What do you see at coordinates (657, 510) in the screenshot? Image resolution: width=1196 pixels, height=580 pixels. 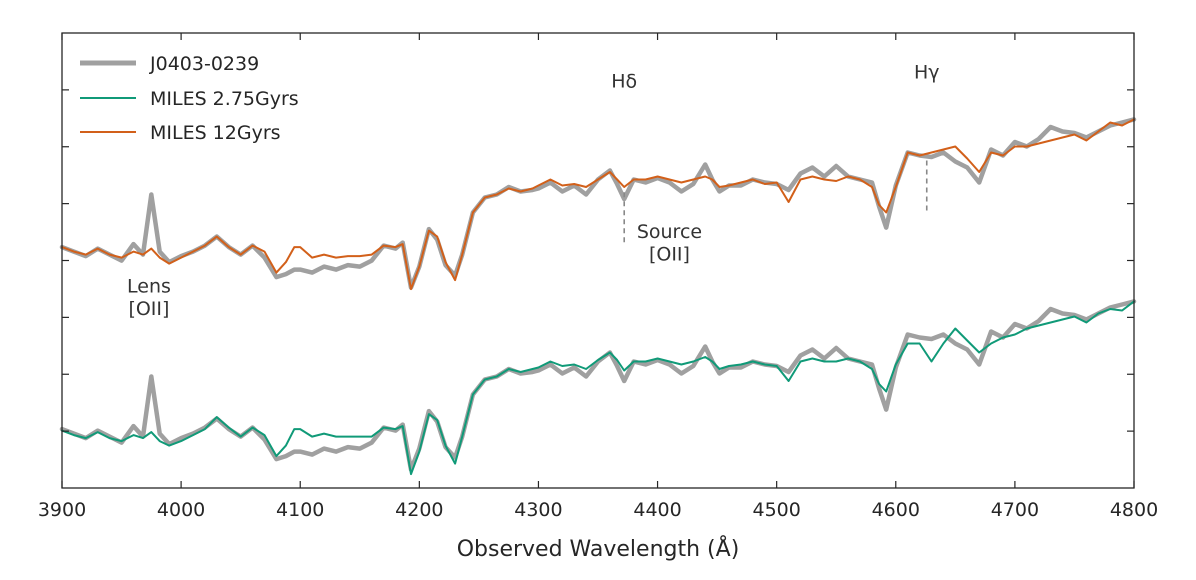 I see `x-tick-label: 4400` at bounding box center [657, 510].